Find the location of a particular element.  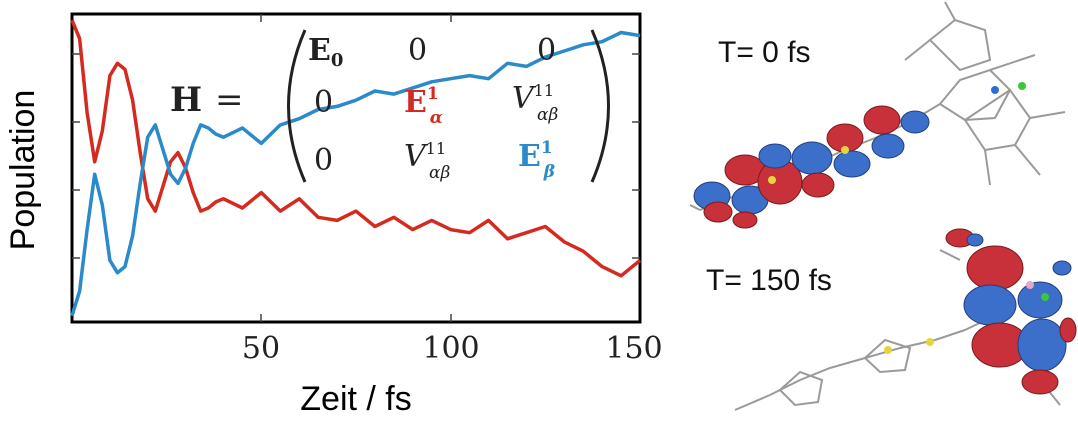

x-axis-label: Zeit / fs is located at coordinates (355, 399).